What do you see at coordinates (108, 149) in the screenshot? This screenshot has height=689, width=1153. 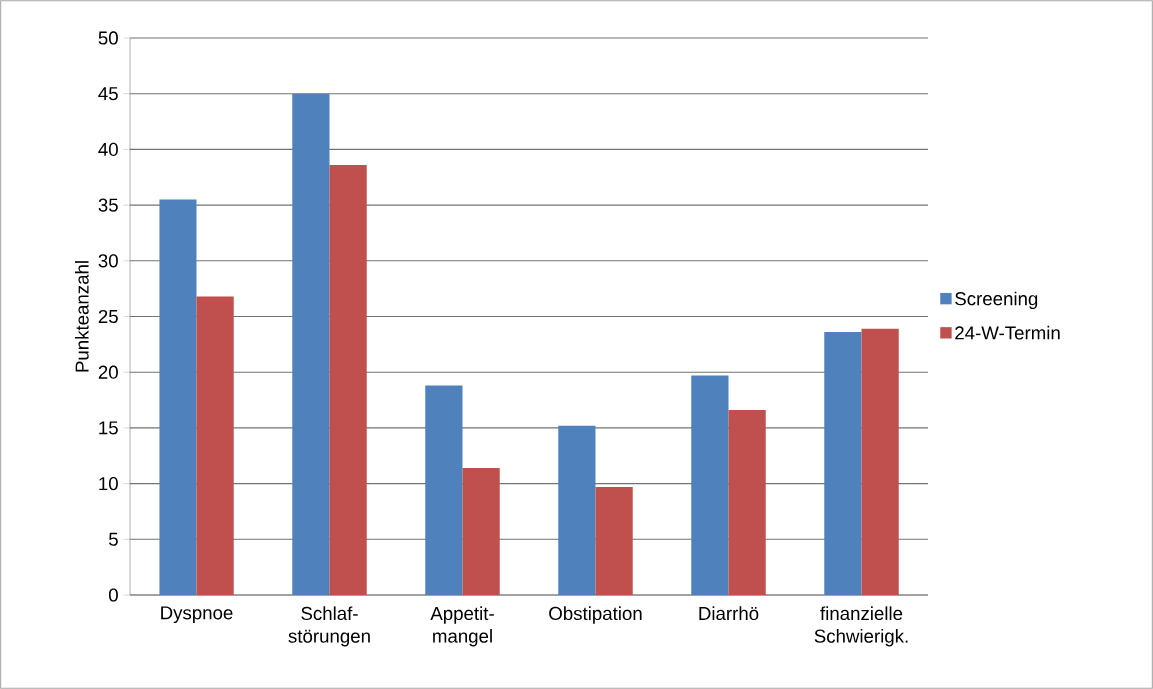 I see `y-tick-label: 40` at bounding box center [108, 149].